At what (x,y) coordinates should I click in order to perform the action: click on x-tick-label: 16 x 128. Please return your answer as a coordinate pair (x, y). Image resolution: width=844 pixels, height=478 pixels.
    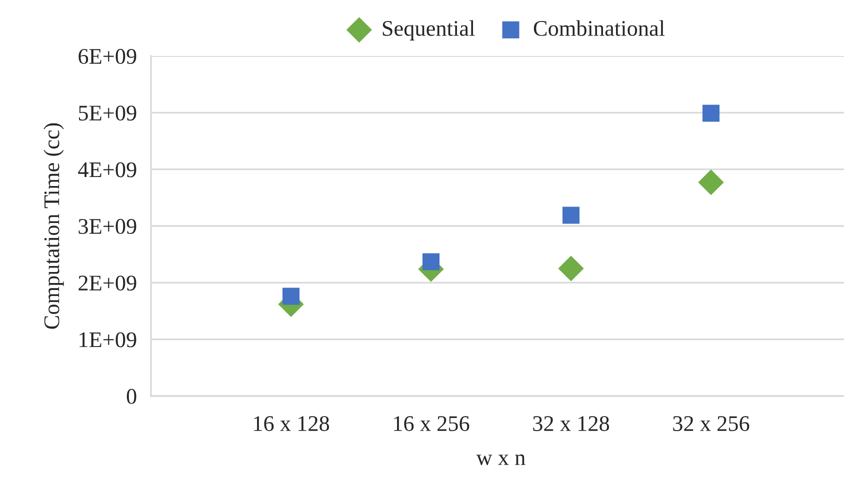
    Looking at the image, I should click on (292, 424).